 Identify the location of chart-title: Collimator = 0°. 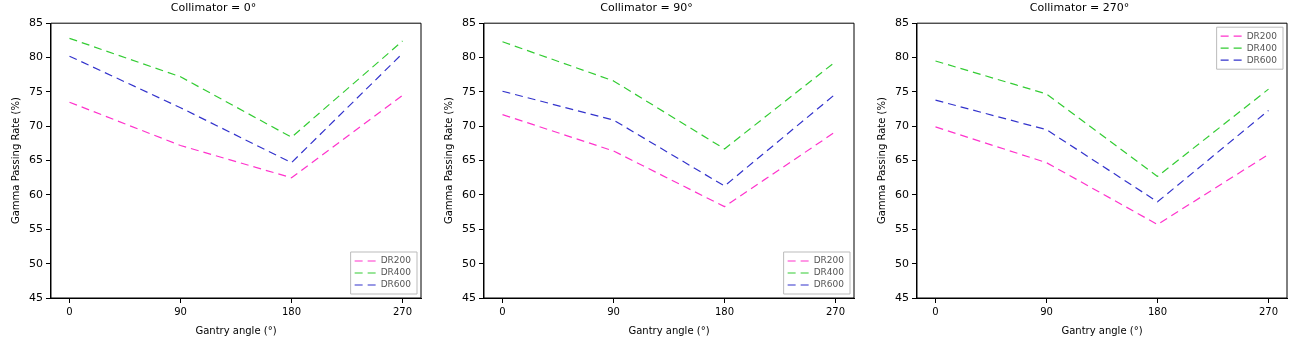
(213, 8).